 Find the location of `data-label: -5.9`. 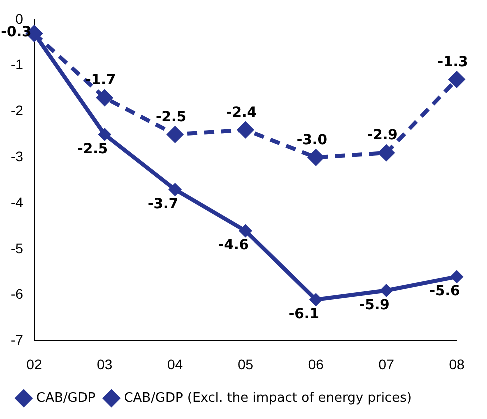

data-label: -5.9 is located at coordinates (374, 305).